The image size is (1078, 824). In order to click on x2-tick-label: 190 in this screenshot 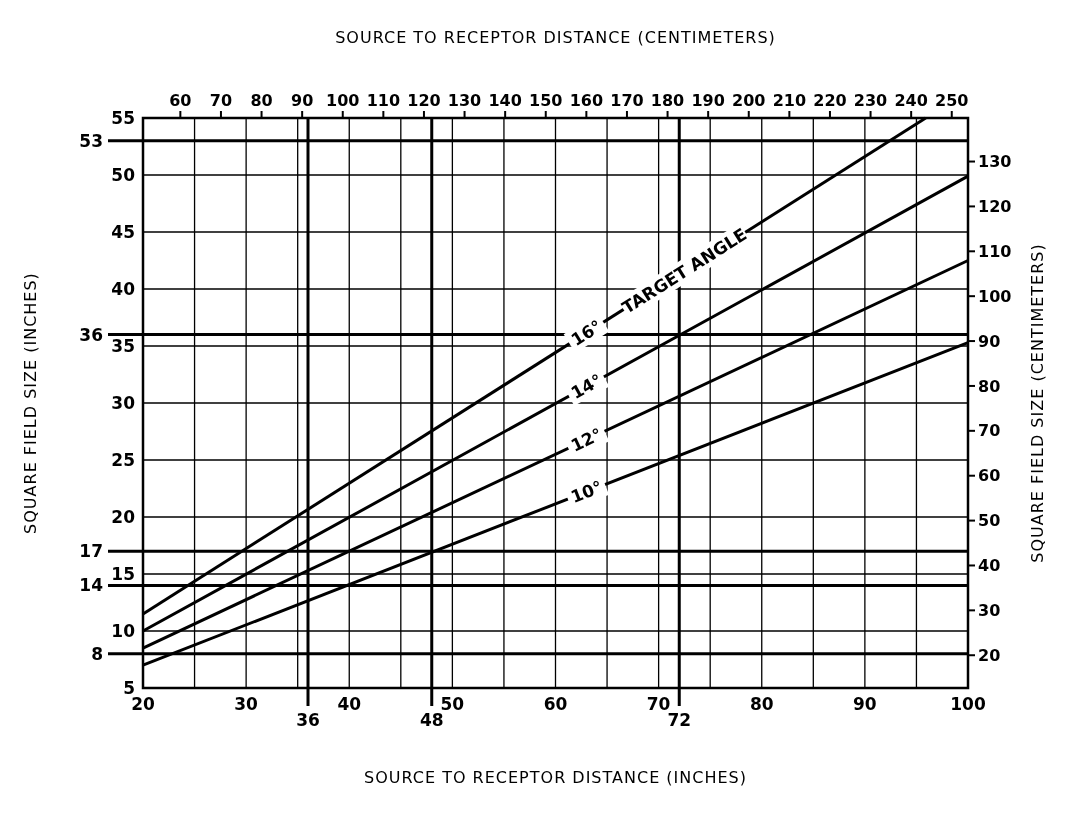, I will do `click(708, 100)`.